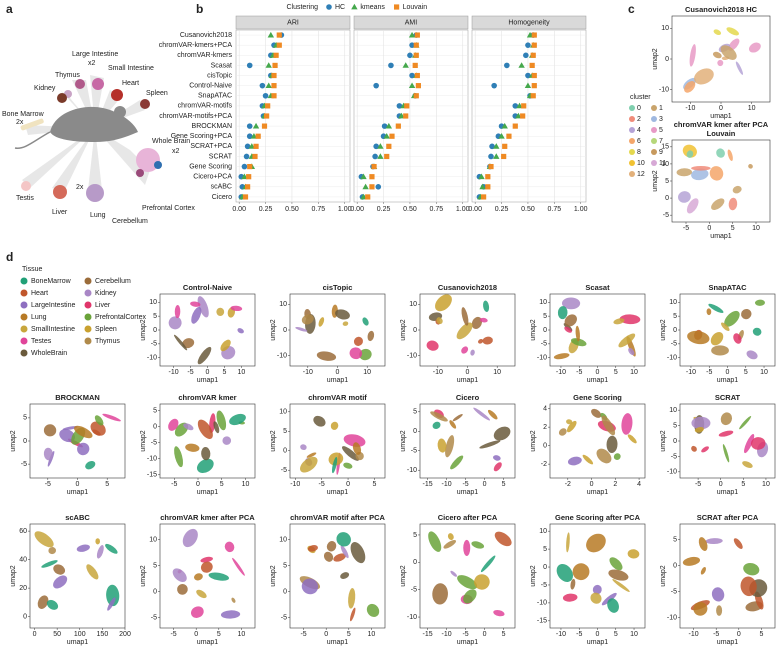 The height and width of the screenshot is (667, 778). What do you see at coordinates (384, 209) in the screenshot?
I see `x-tick-label: 0.25` at bounding box center [384, 209].